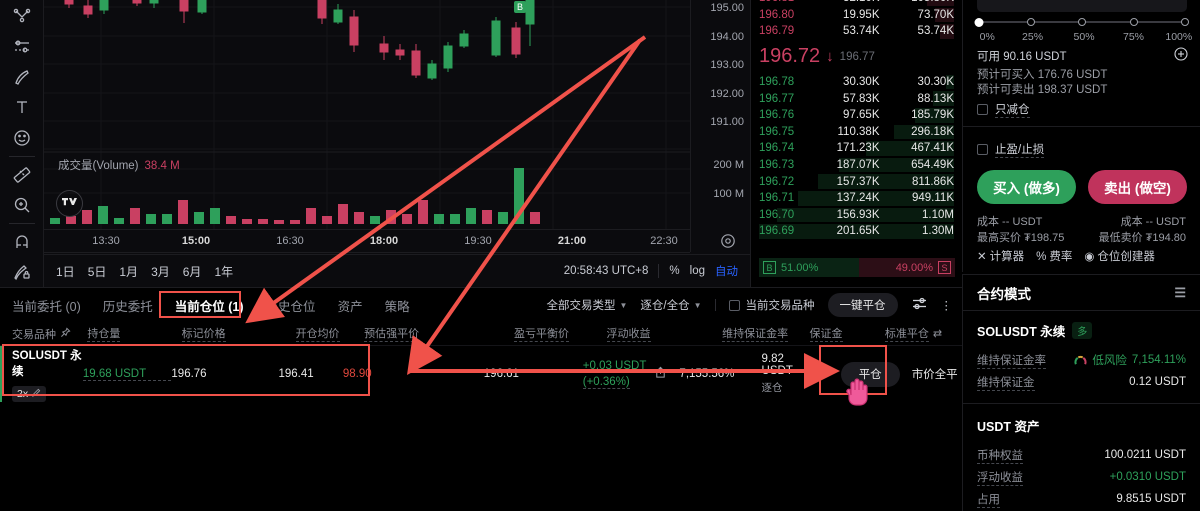 The height and width of the screenshot is (511, 1200). Describe the element at coordinates (937, 334) in the screenshot. I see `swap-icon: ⇄` at that location.